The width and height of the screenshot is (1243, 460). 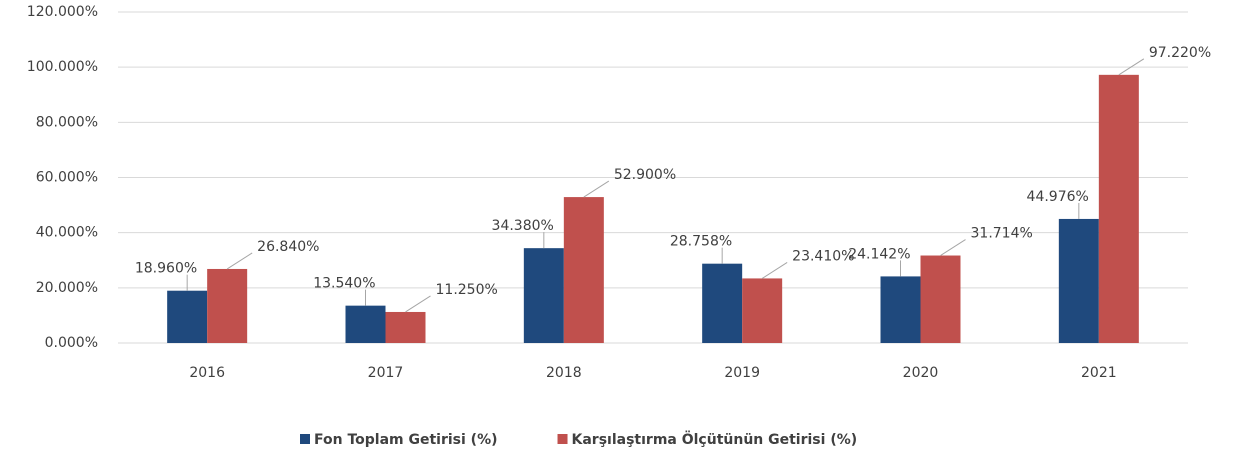 I want to click on data-label: 52.900%, so click(x=645, y=175).